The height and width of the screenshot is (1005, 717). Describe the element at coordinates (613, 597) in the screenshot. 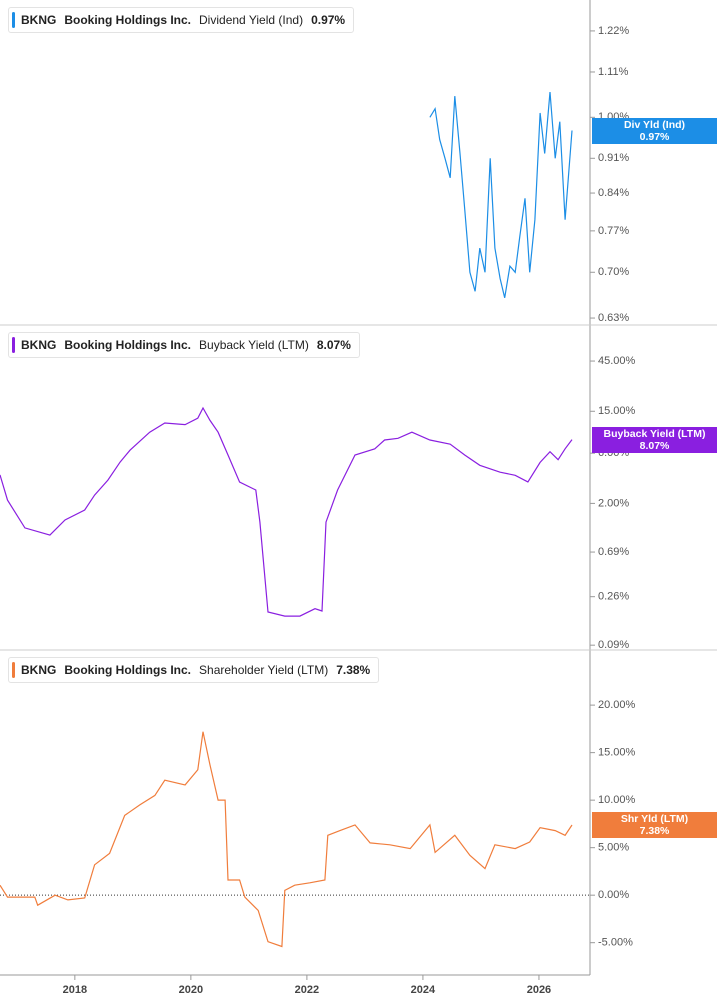

I see `y-tick-label: 0.26%` at that location.